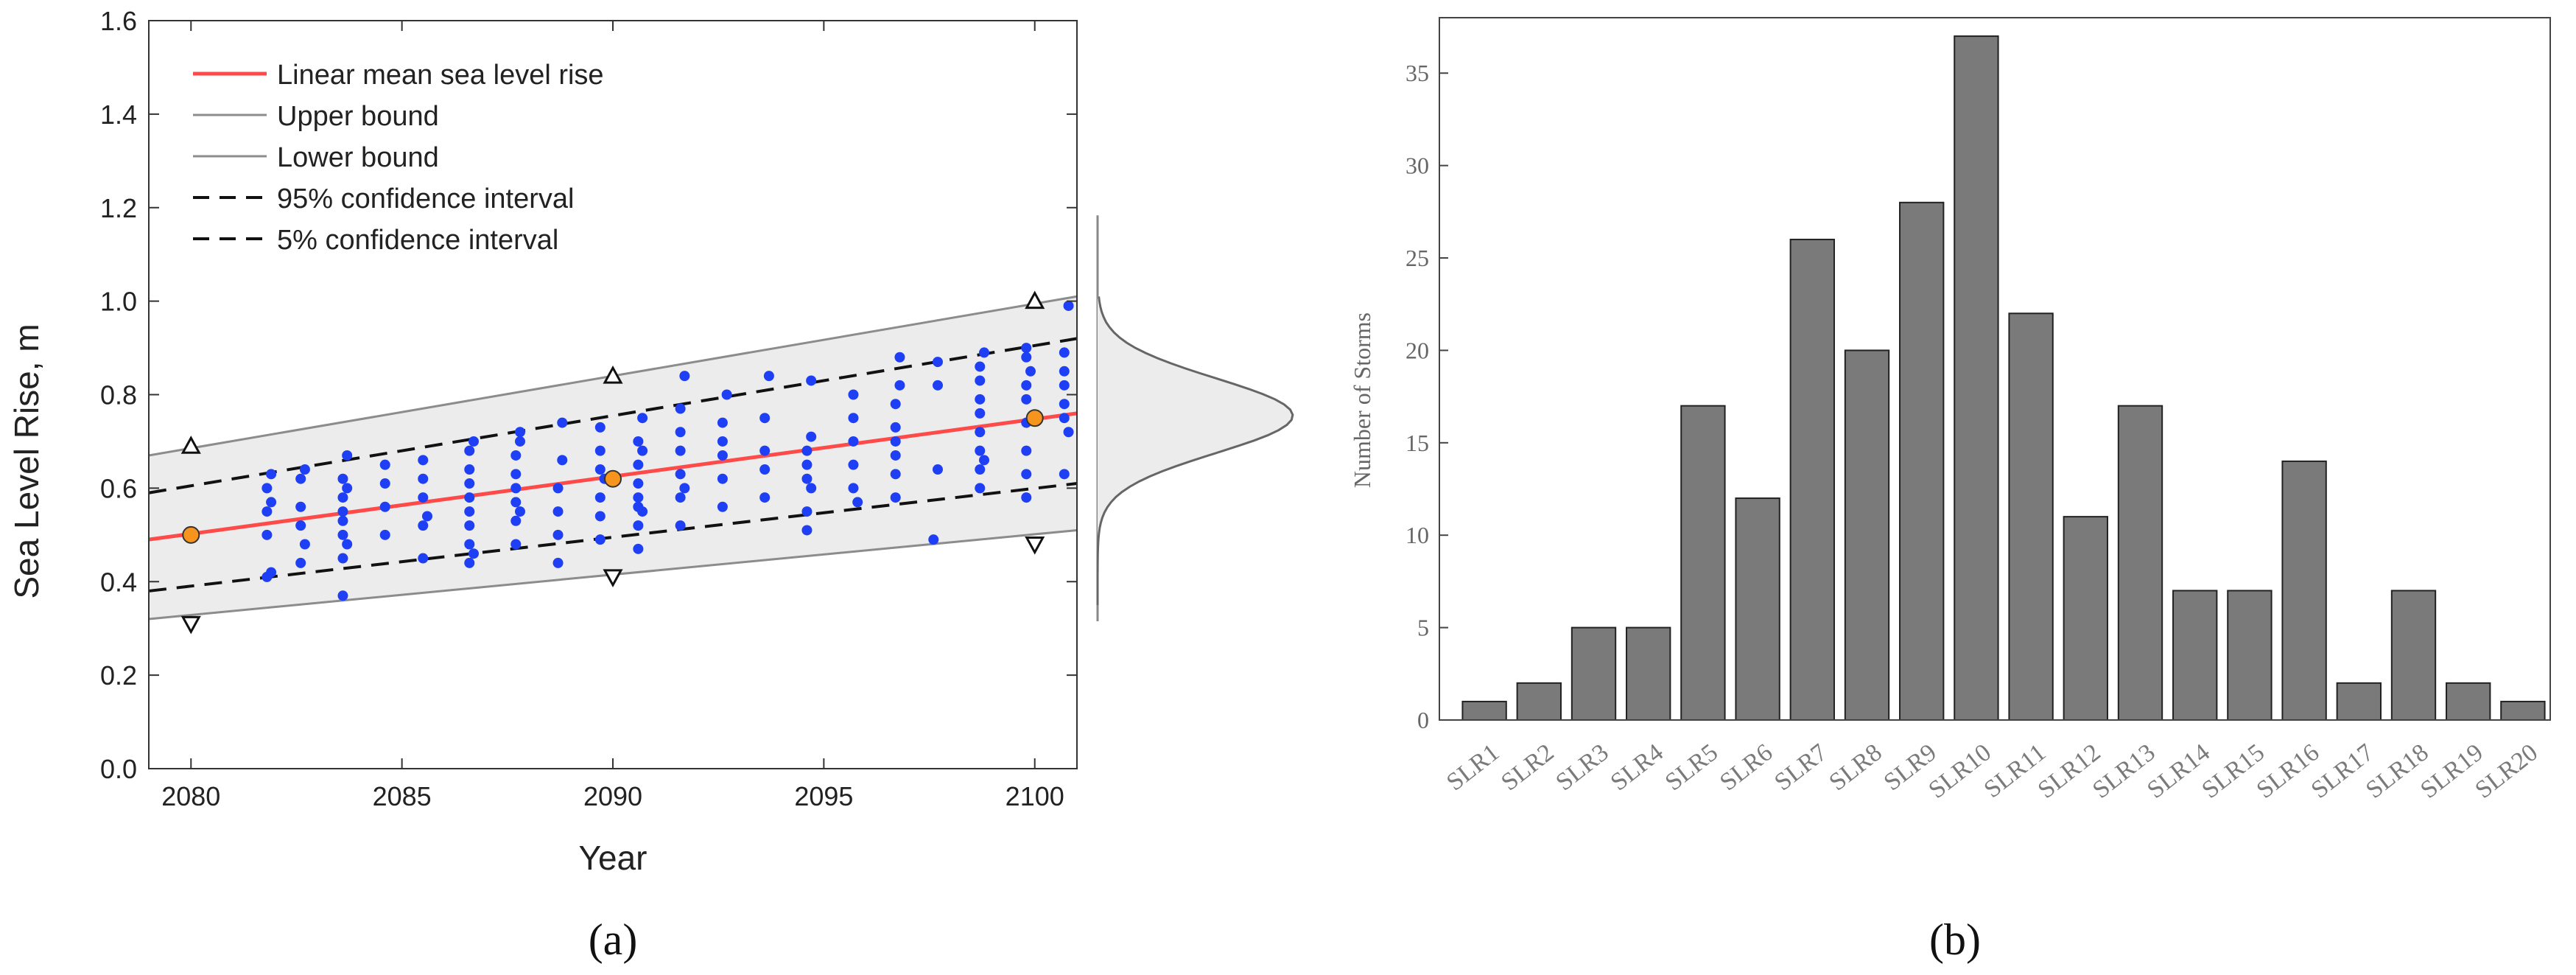 The image size is (2576, 975). What do you see at coordinates (613, 375) in the screenshot?
I see `upper-bound-marker` at bounding box center [613, 375].